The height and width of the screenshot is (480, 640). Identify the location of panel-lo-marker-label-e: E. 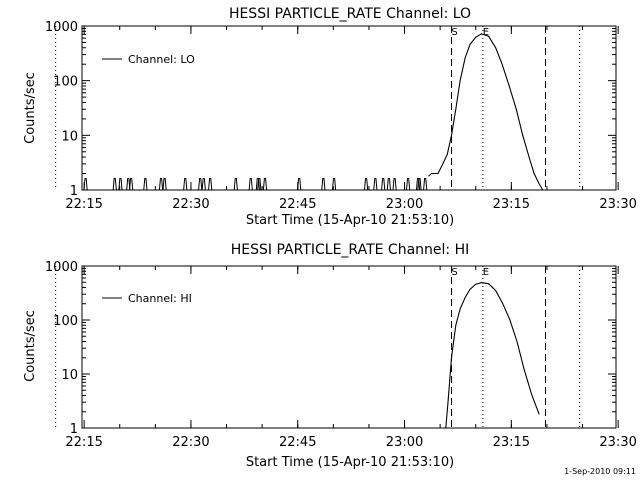
(486, 32).